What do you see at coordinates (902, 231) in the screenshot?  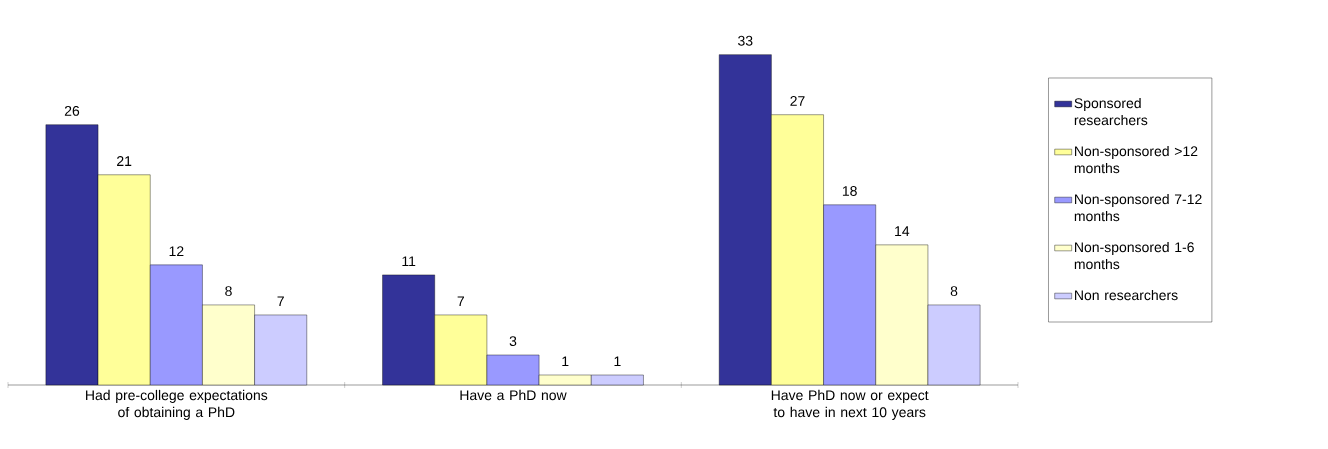 I see `data-label: 14` at bounding box center [902, 231].